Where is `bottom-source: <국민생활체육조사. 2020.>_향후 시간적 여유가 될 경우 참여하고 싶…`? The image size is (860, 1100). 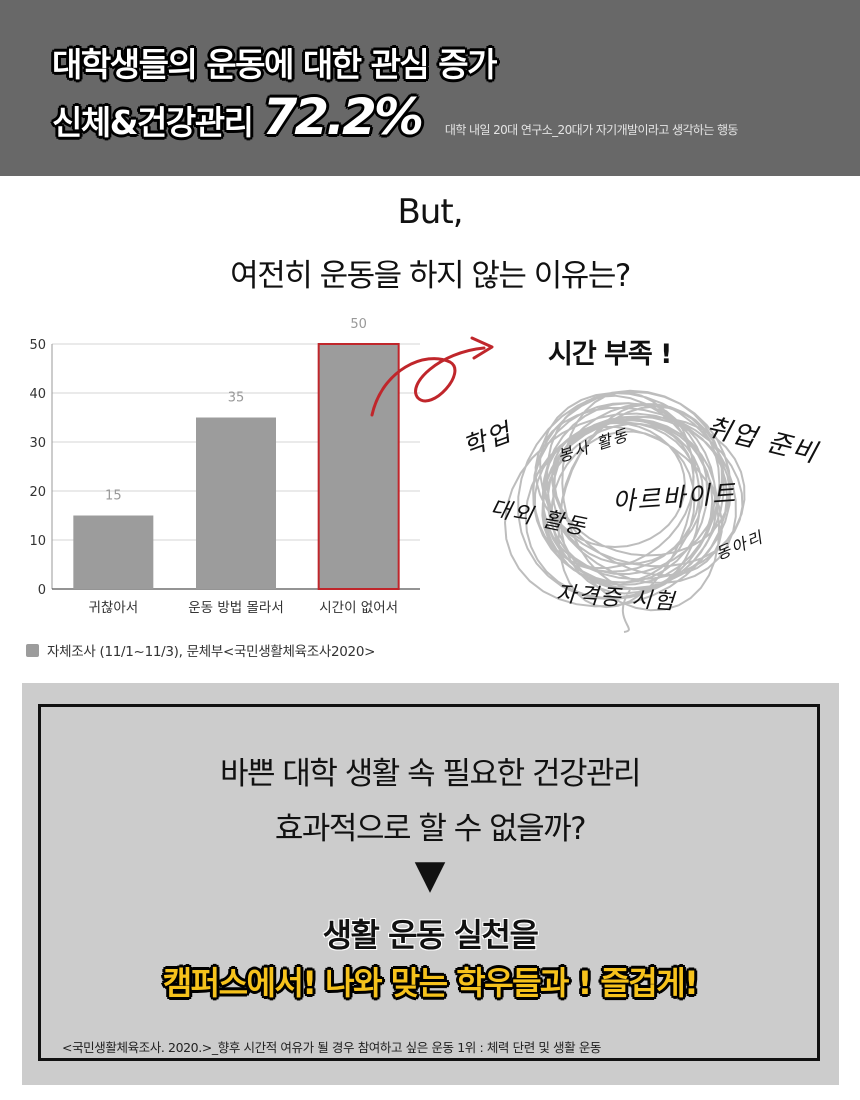 bottom-source: <국민생활체육조사. 2020.>_향후 시간적 여유가 될 경우 참여하고 싶… is located at coordinates (332, 1047).